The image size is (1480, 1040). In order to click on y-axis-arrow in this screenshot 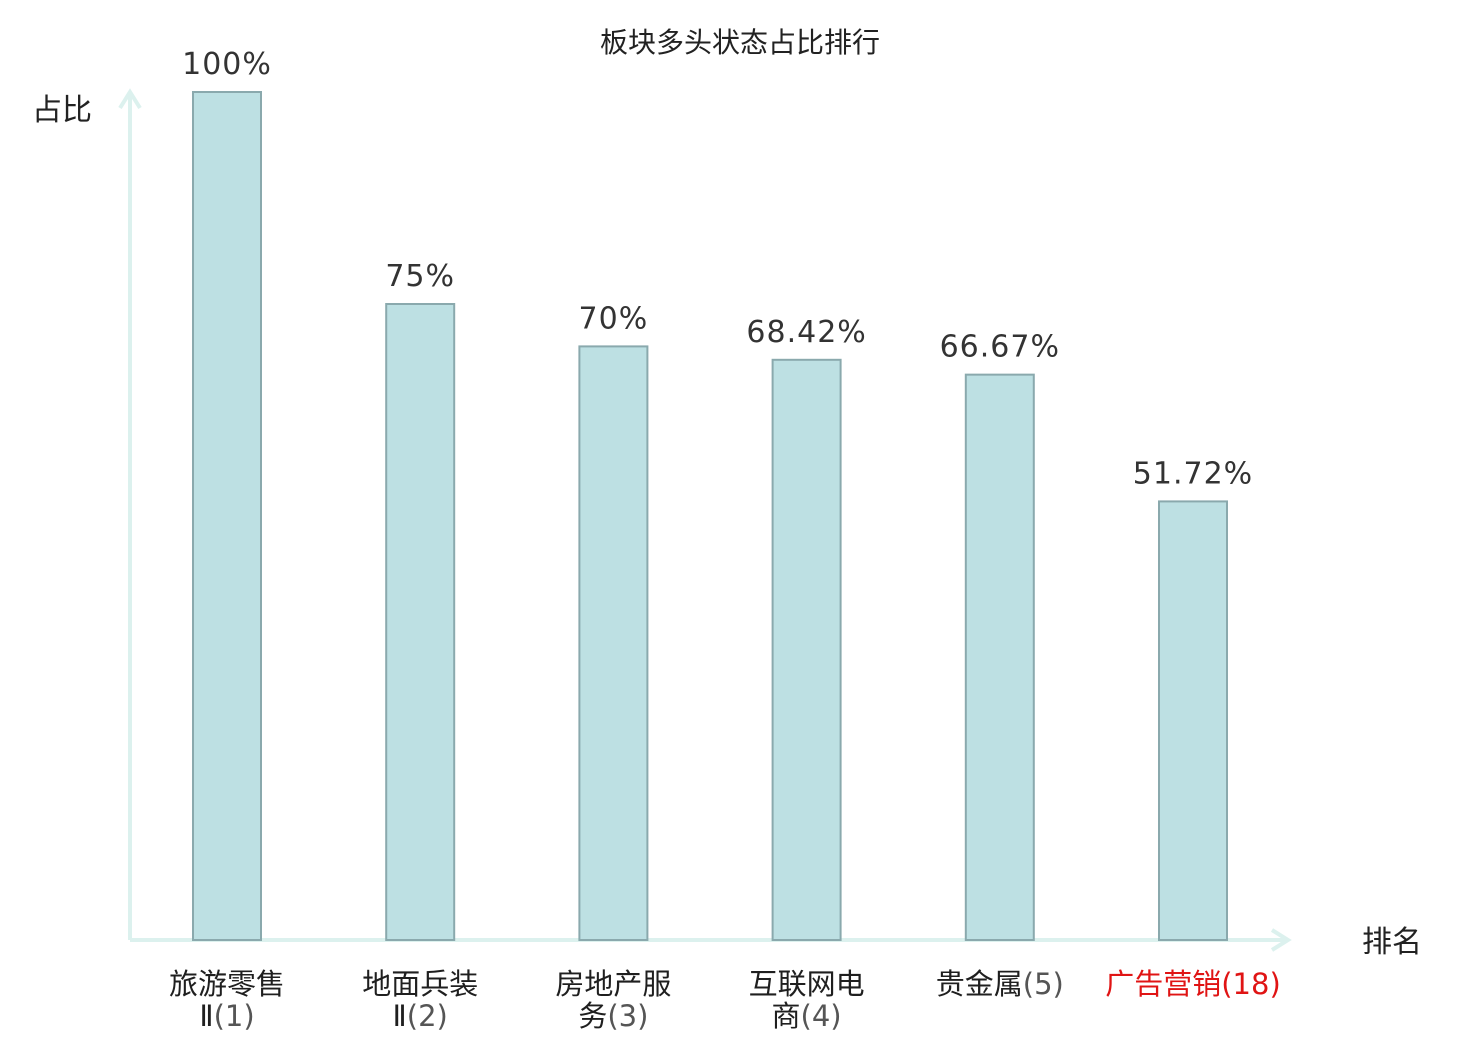, I will do `click(130, 99)`.